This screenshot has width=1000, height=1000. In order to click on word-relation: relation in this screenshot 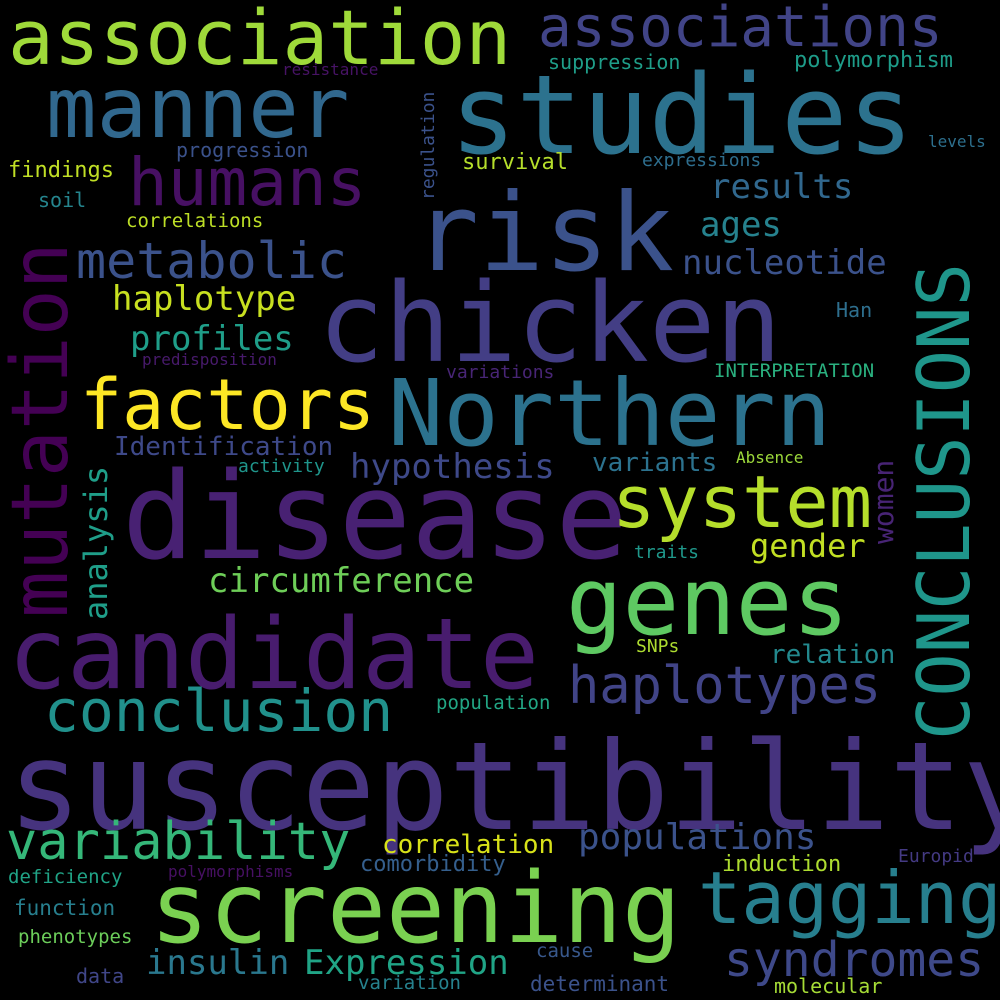, I will do `click(833, 655)`.